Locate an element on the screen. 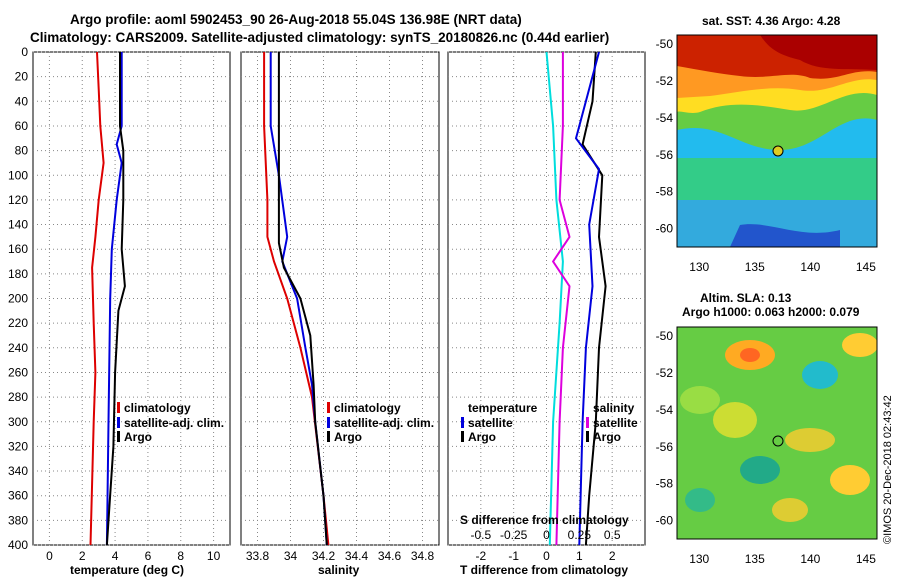  x-tick-label: 4 is located at coordinates (115, 556).